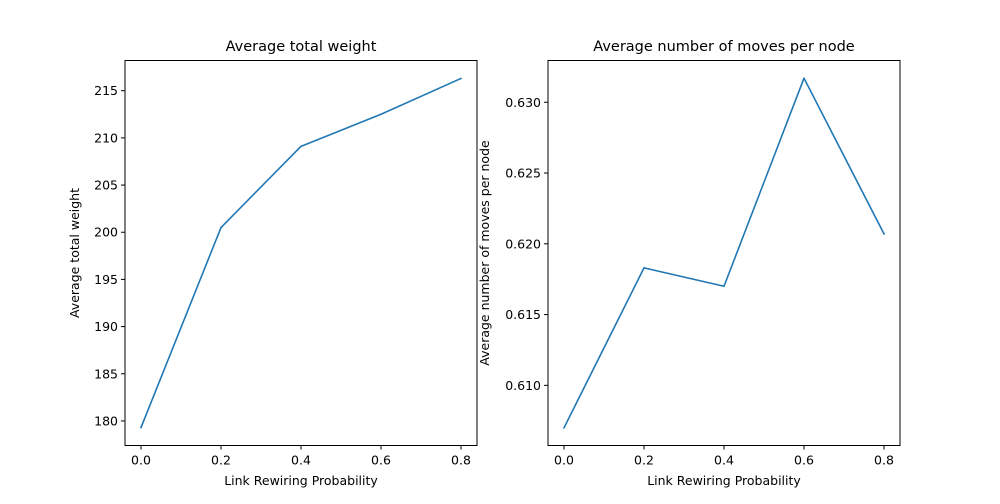  Describe the element at coordinates (106, 137) in the screenshot. I see `y-tick-label: 210` at that location.